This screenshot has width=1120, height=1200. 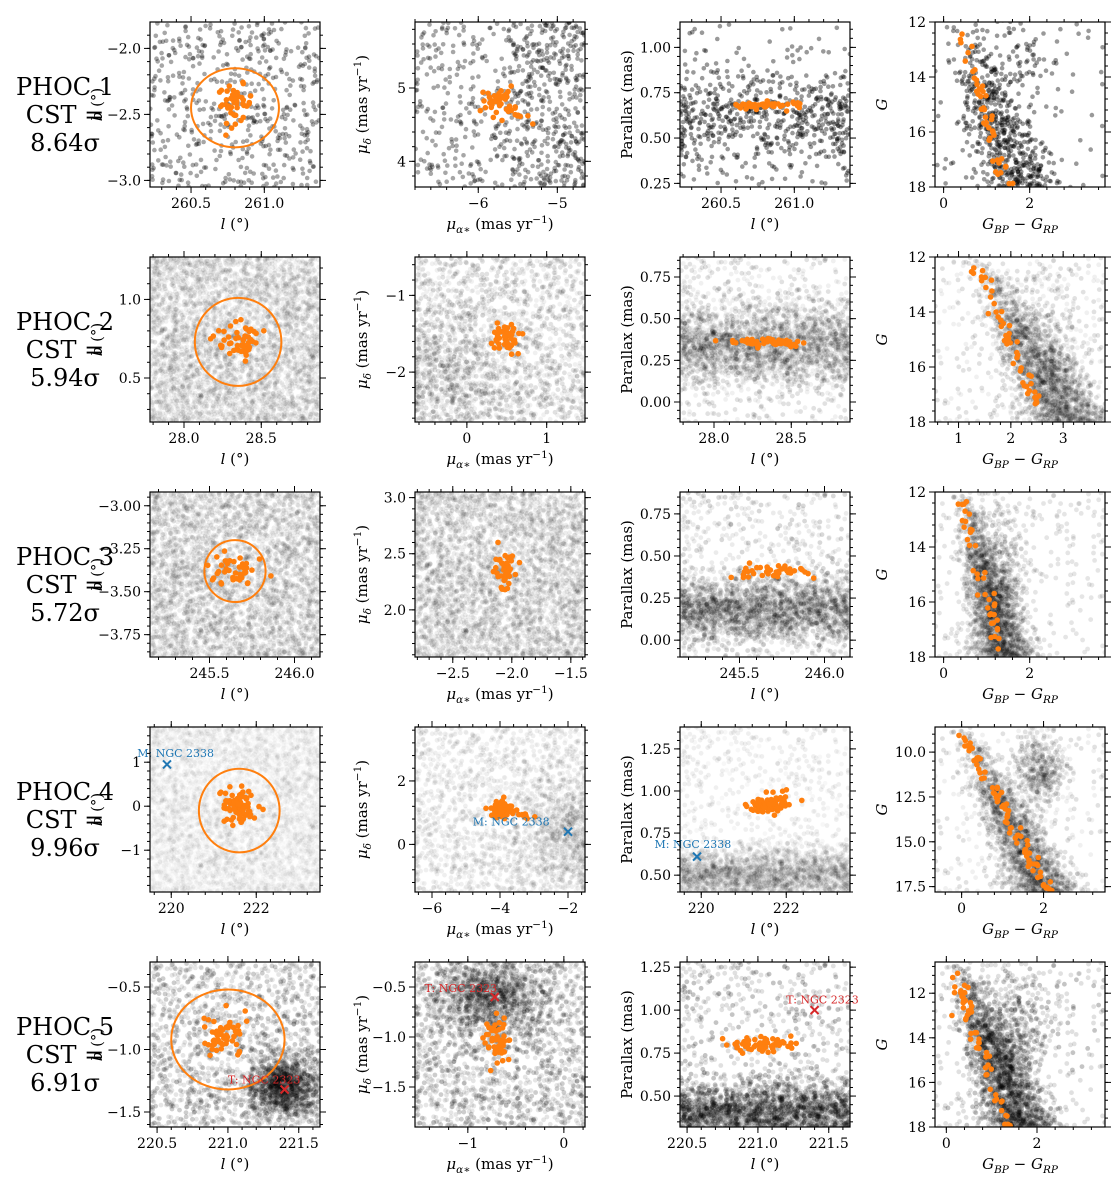 I want to click on panel-r1-c1: 260.5 261.0−3.0−2.5−2.0l (°)b (°), so click(x=207, y=124).